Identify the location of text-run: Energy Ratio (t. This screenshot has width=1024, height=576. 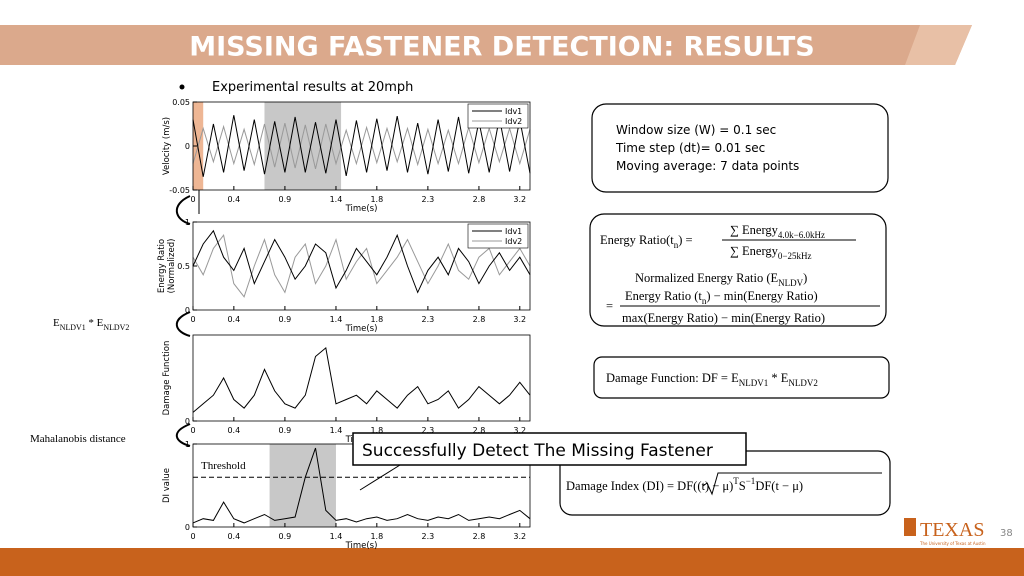
(663, 296).